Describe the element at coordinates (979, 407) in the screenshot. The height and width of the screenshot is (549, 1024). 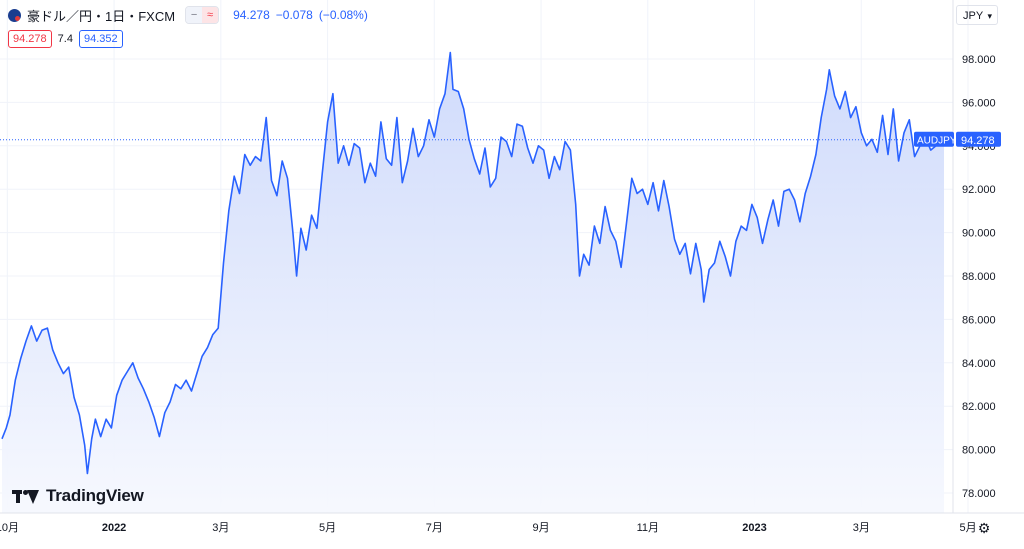
I see `y-tick-label: 82.000` at that location.